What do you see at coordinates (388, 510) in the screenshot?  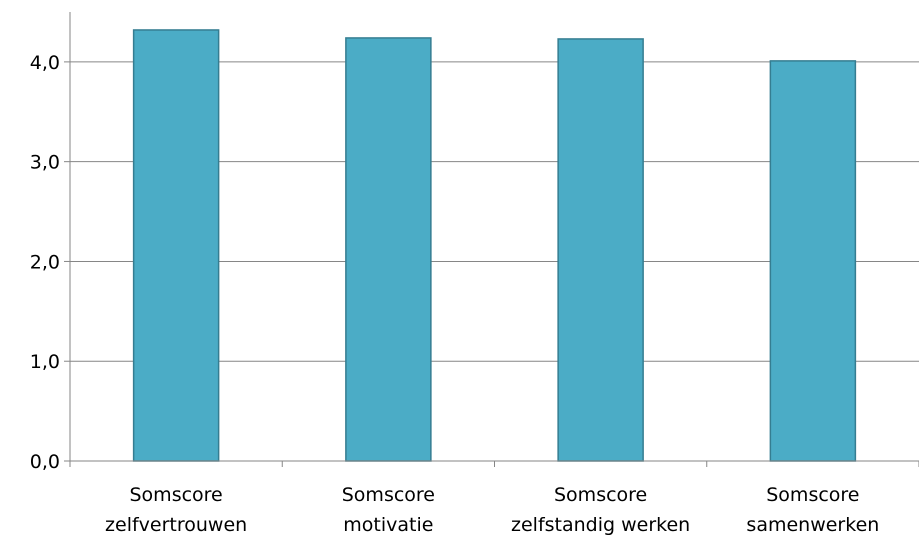 I see `x-category-label: Somscore motivatie` at bounding box center [388, 510].